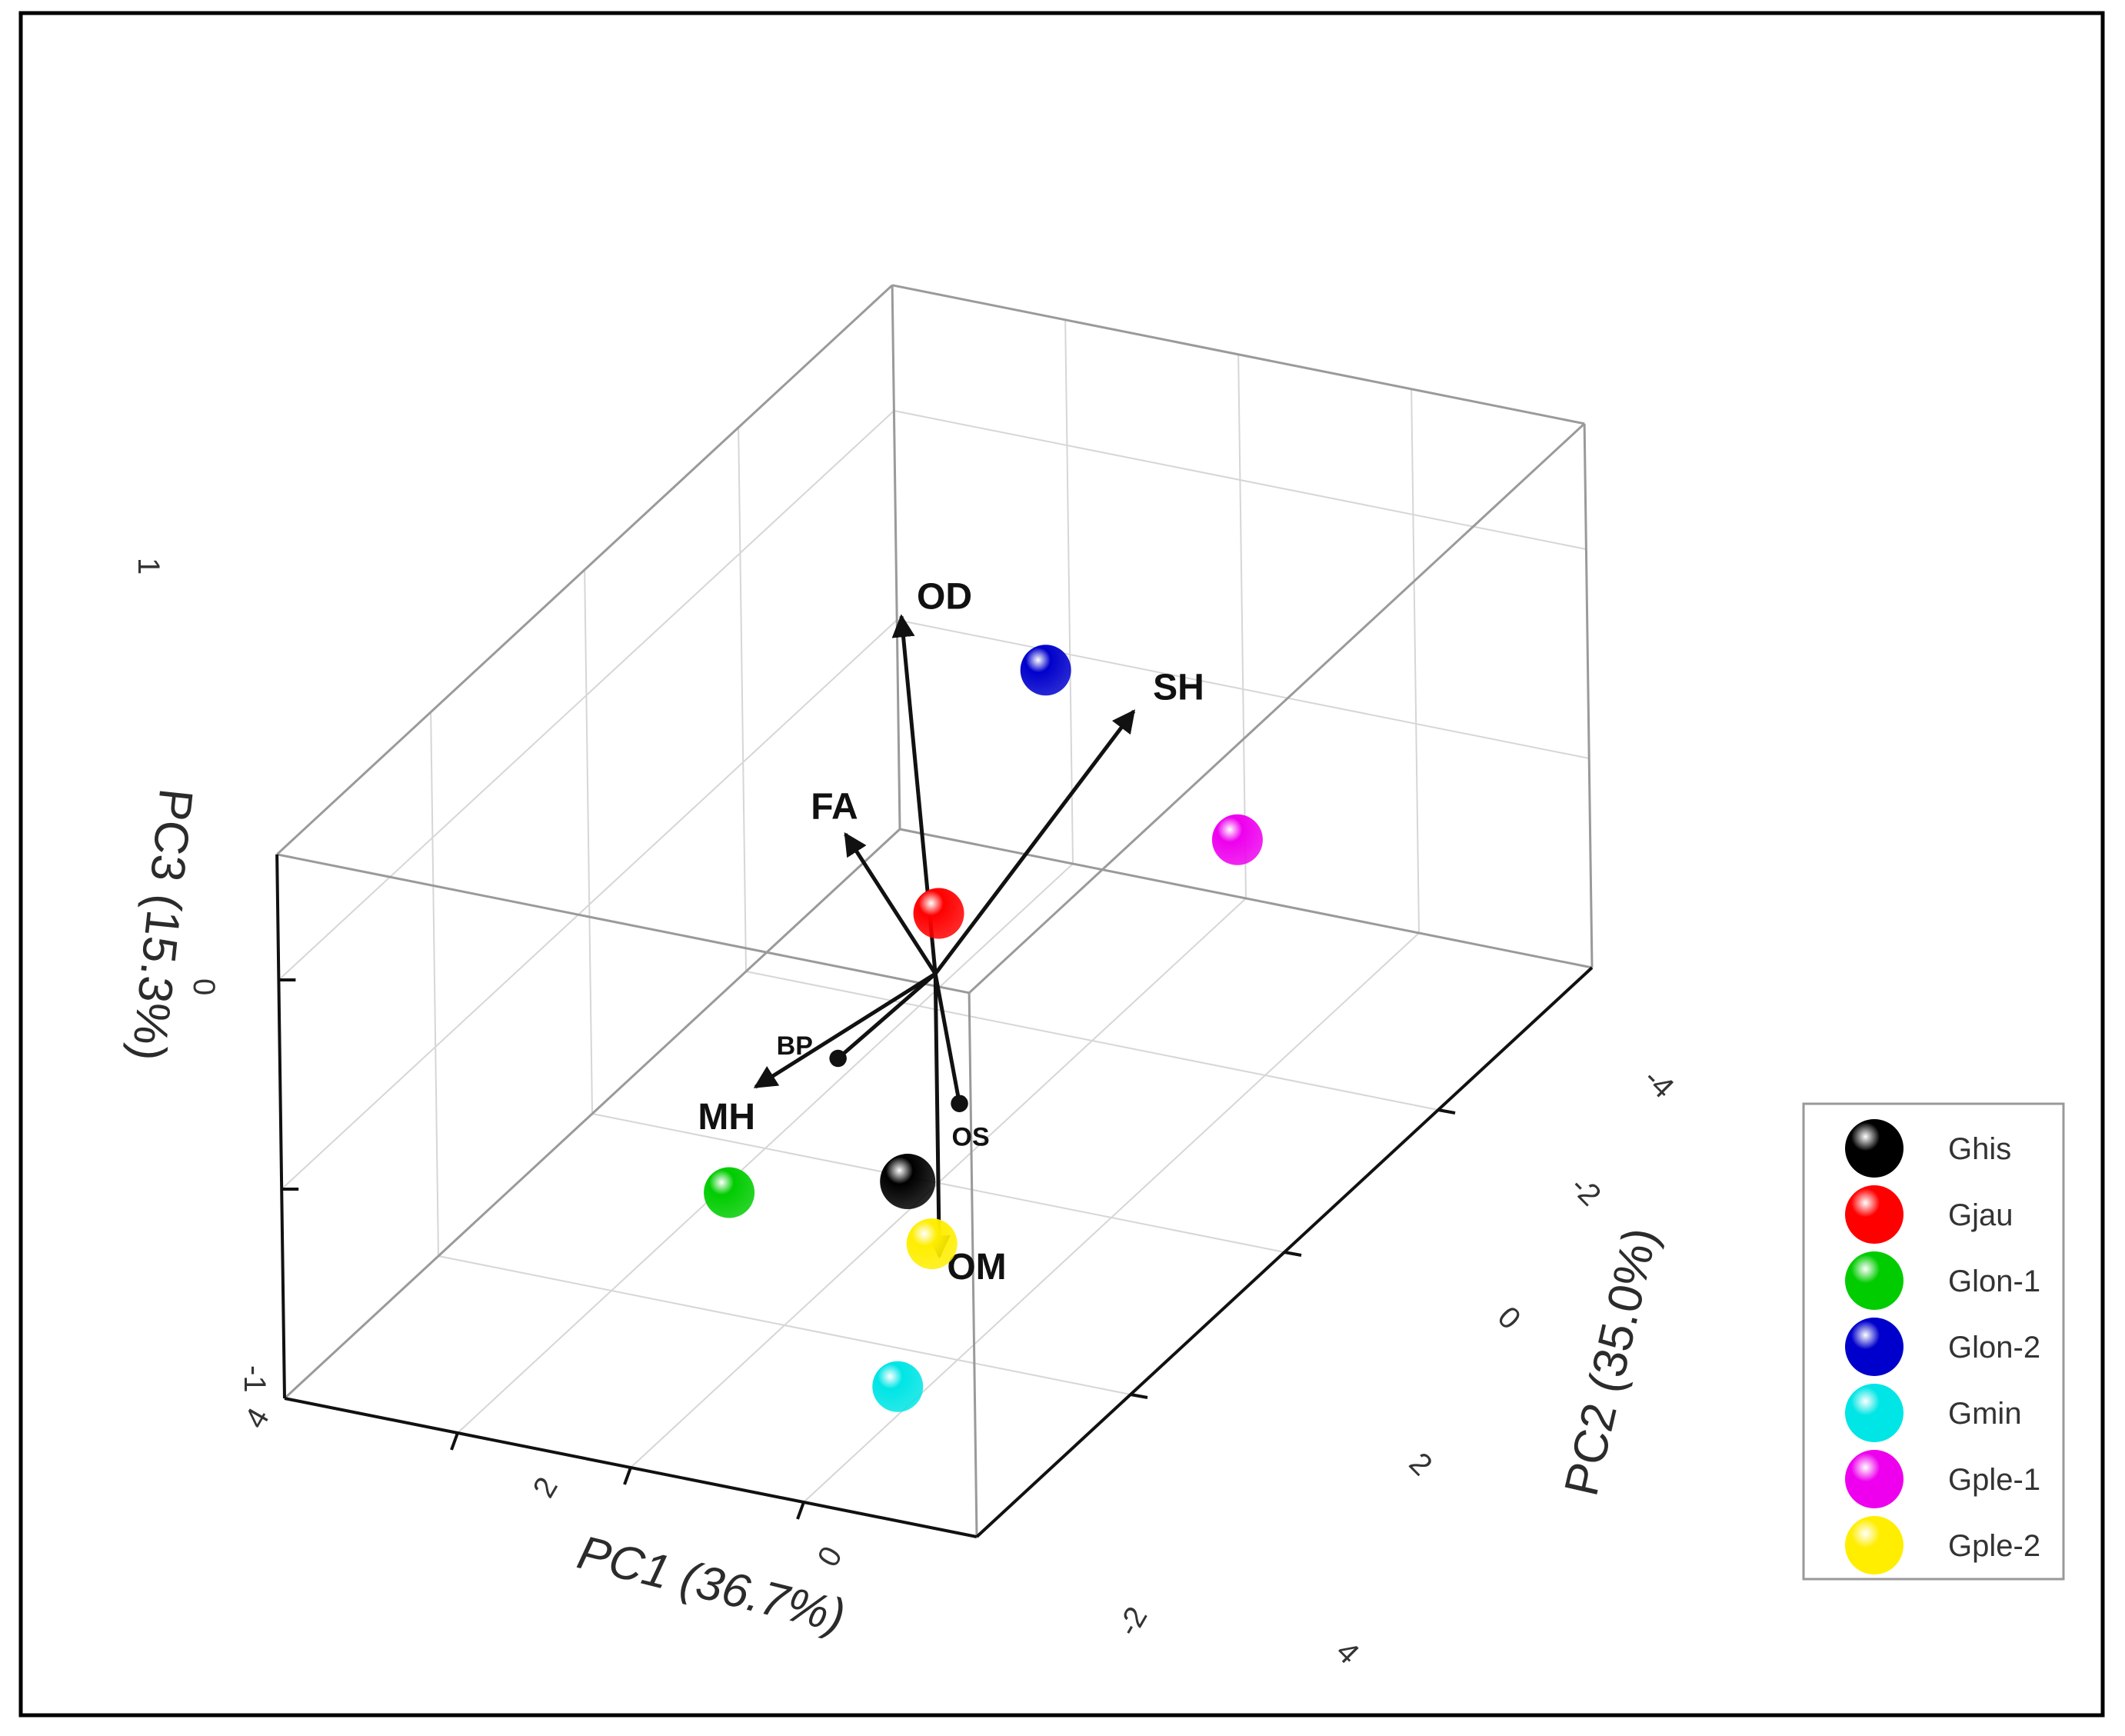 The height and width of the screenshot is (1736, 2125). What do you see at coordinates (204, 986) in the screenshot?
I see `pc3-tick-label: 0` at bounding box center [204, 986].